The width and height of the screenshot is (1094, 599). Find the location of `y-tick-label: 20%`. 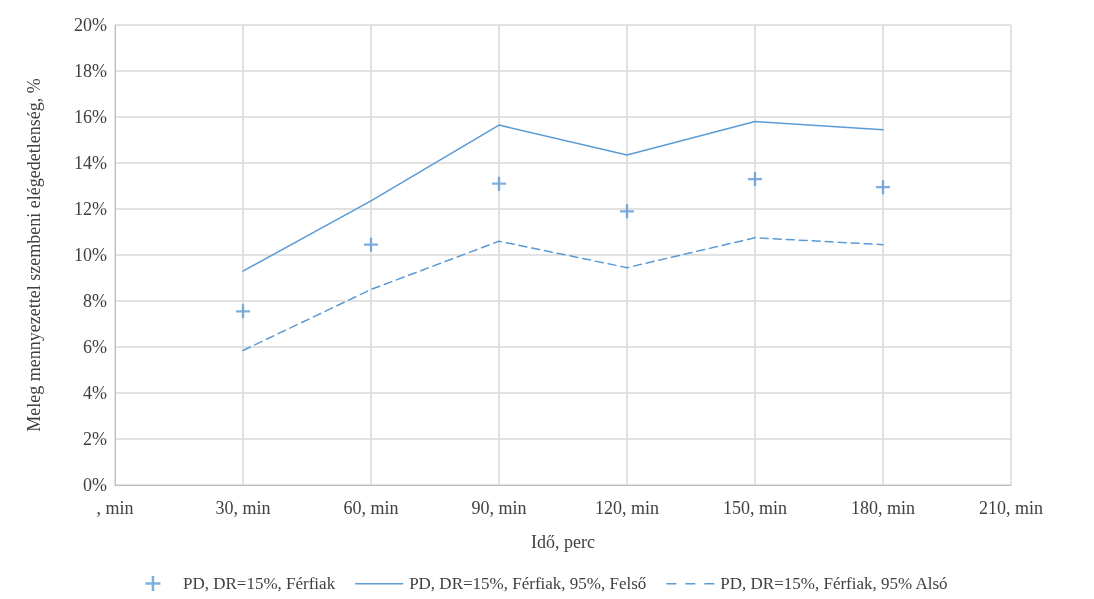

y-tick-label: 20% is located at coordinates (90, 25).